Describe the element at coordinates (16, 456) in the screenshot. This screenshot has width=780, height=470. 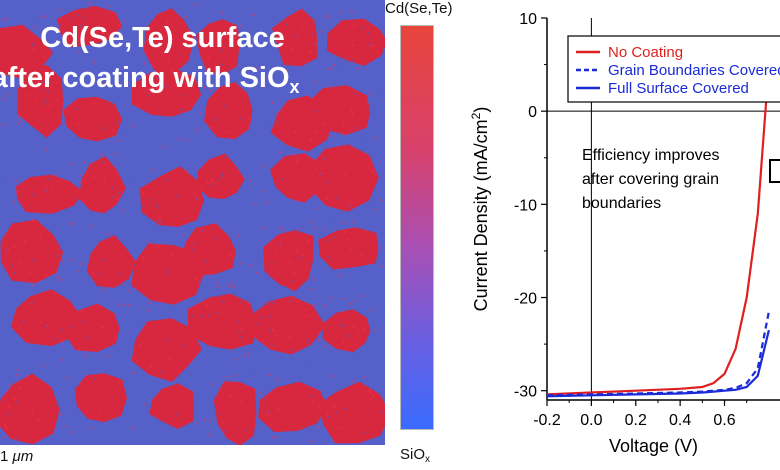
I see `scale-bar-label: 1 μm` at that location.